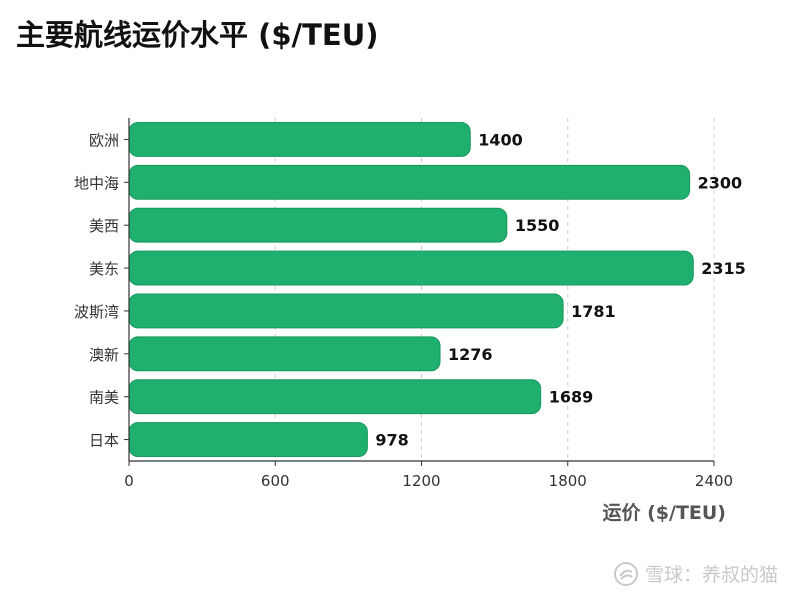 This screenshot has width=800, height=599. What do you see at coordinates (197, 35) in the screenshot?
I see `chart-title: 主要航线运价水平 ($/TEU)` at bounding box center [197, 35].